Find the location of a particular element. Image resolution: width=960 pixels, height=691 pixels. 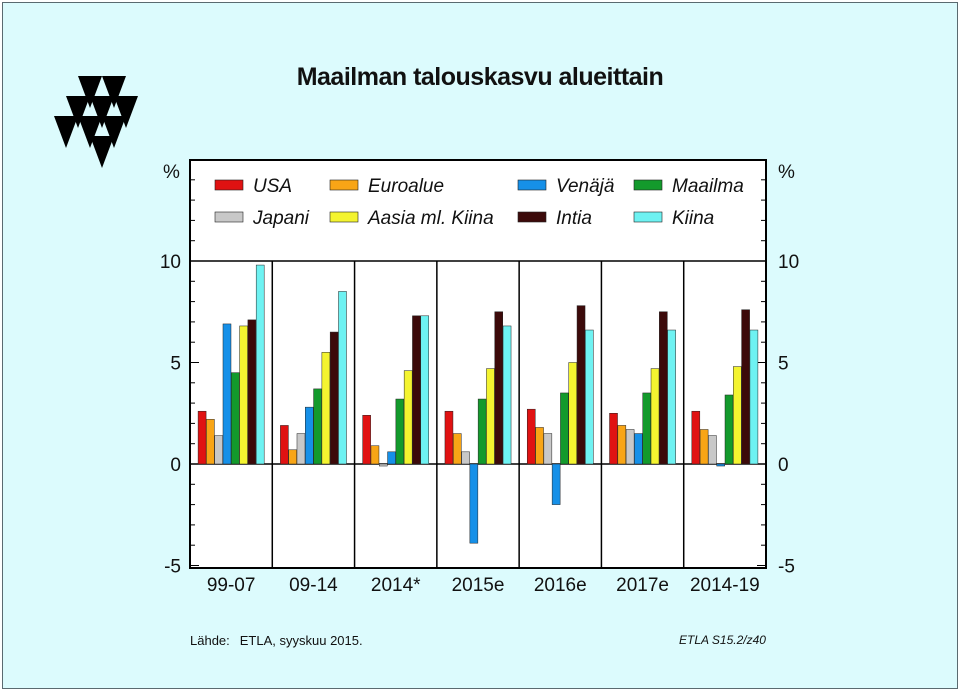

y-unit-left: % is located at coordinates (171, 172).